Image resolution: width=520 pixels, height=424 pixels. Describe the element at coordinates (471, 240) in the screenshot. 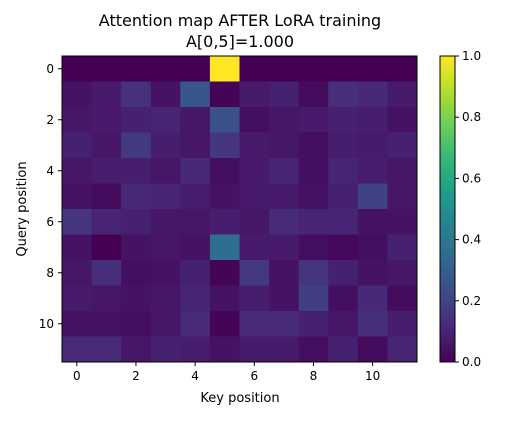

I see `colorbar-tick-label: 0.4` at that location.